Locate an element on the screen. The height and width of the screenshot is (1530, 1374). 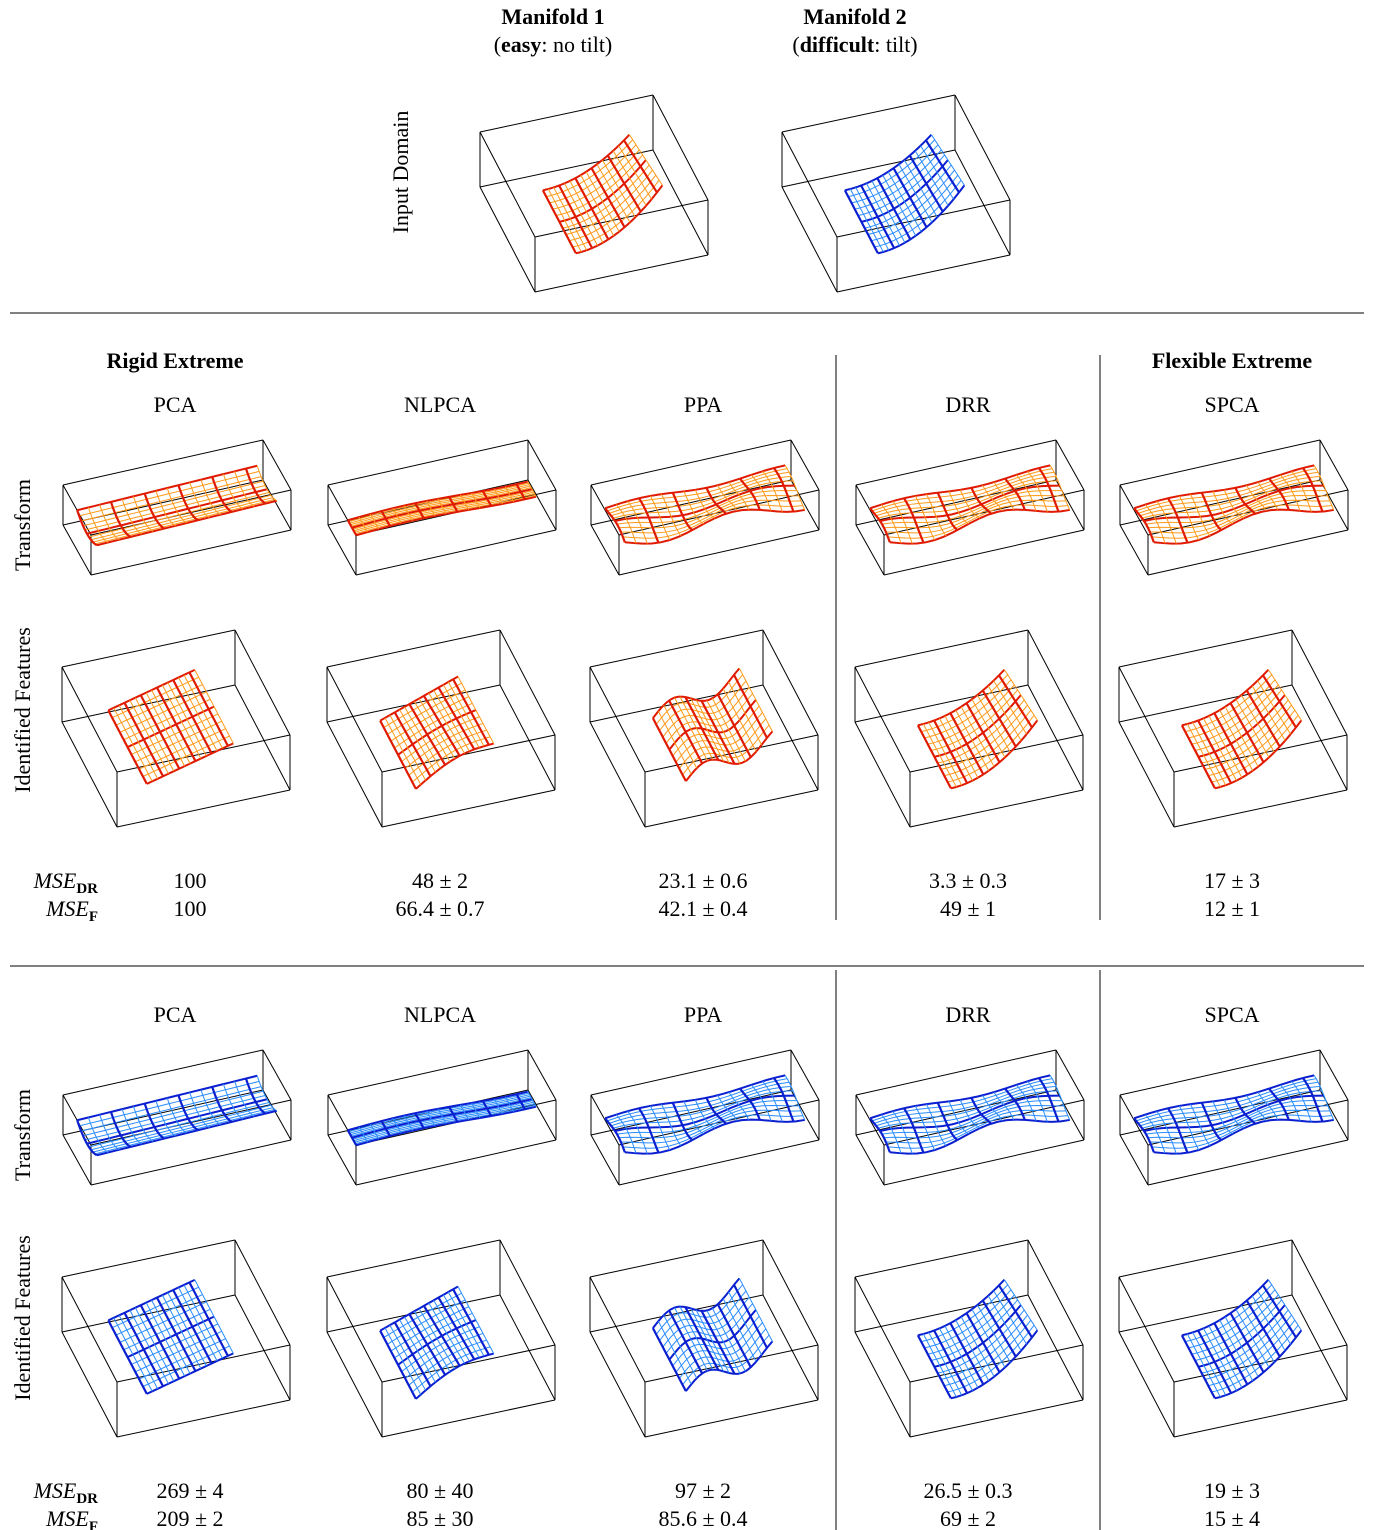
method-label: DRR is located at coordinates (968, 1014).